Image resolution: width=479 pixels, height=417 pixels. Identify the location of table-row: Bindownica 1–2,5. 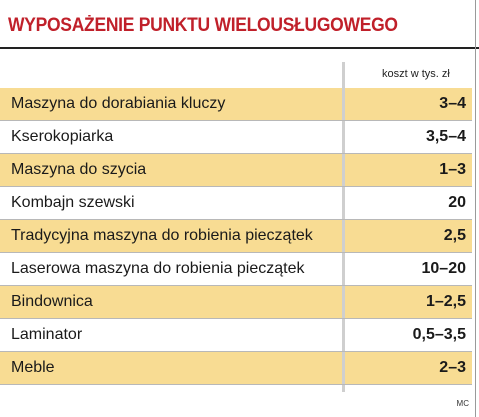
(236, 302).